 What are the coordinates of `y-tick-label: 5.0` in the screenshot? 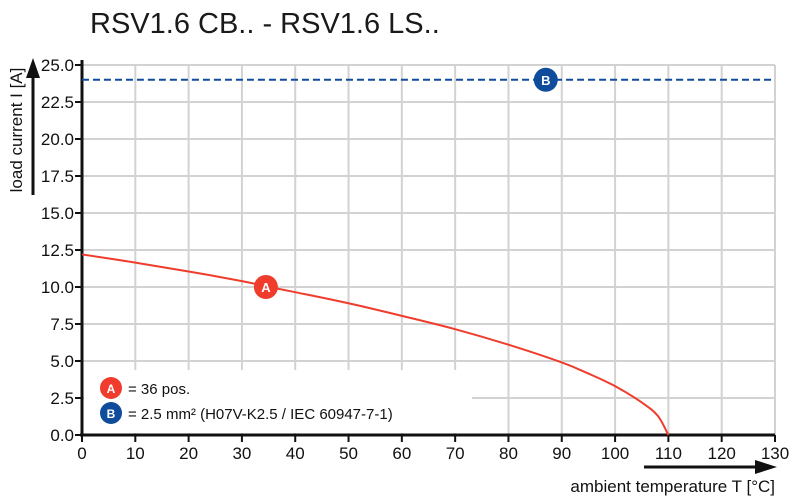 It's located at (62, 361).